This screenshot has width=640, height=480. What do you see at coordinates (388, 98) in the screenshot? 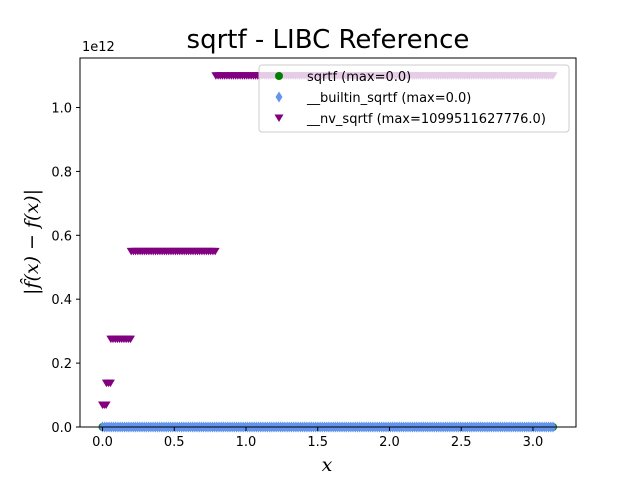
I see `legend-label-builtin-sqrtf: __builtin_sqrtf (max=0.0)` at bounding box center [388, 98].